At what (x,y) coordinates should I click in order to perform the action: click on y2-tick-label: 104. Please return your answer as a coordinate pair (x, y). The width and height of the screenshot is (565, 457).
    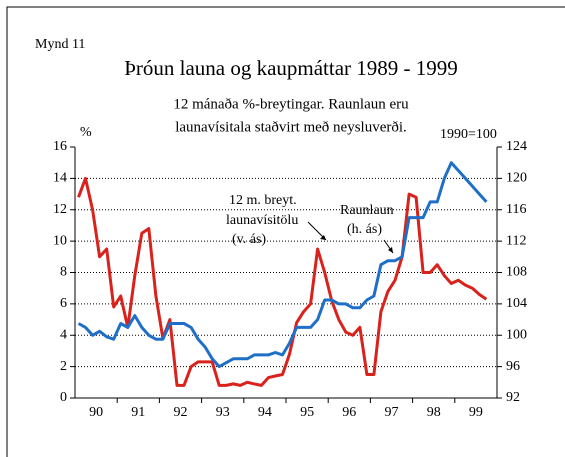
    Looking at the image, I should click on (516, 303).